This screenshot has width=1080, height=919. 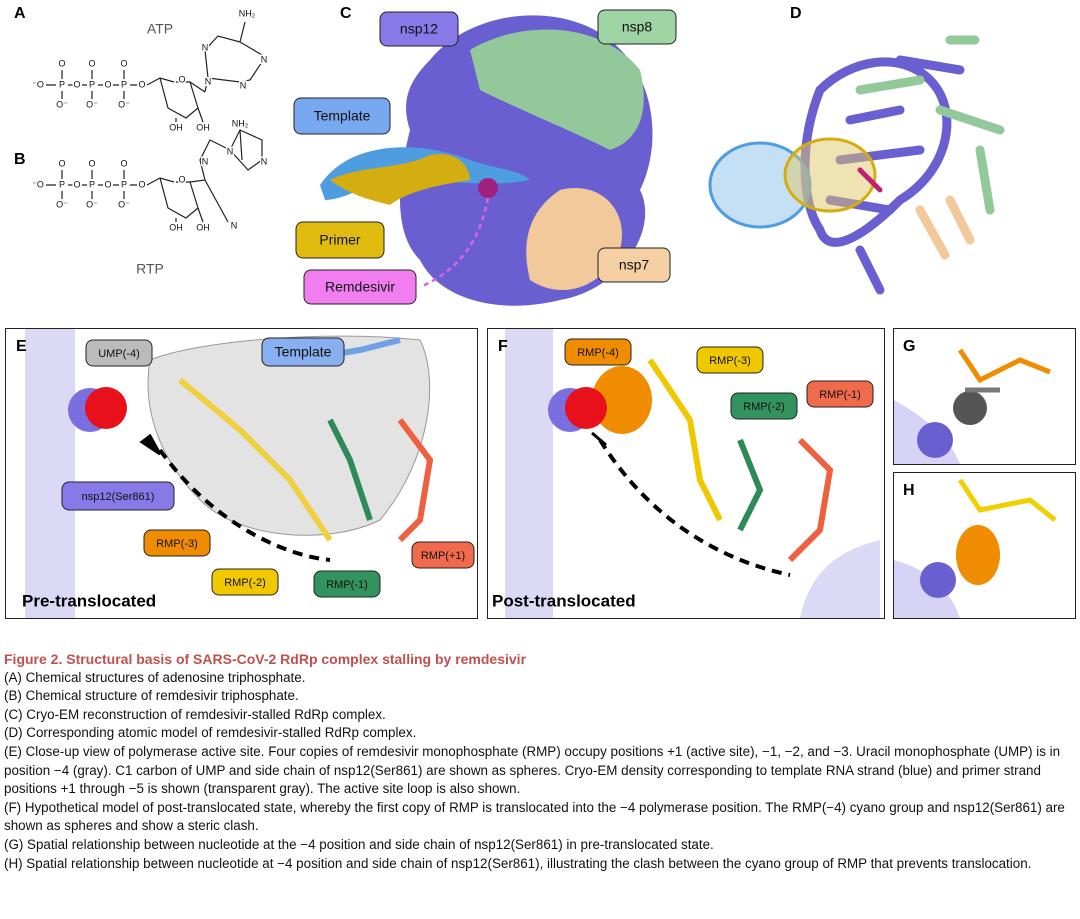 I want to click on molecule-name: RTP, so click(x=150, y=269).